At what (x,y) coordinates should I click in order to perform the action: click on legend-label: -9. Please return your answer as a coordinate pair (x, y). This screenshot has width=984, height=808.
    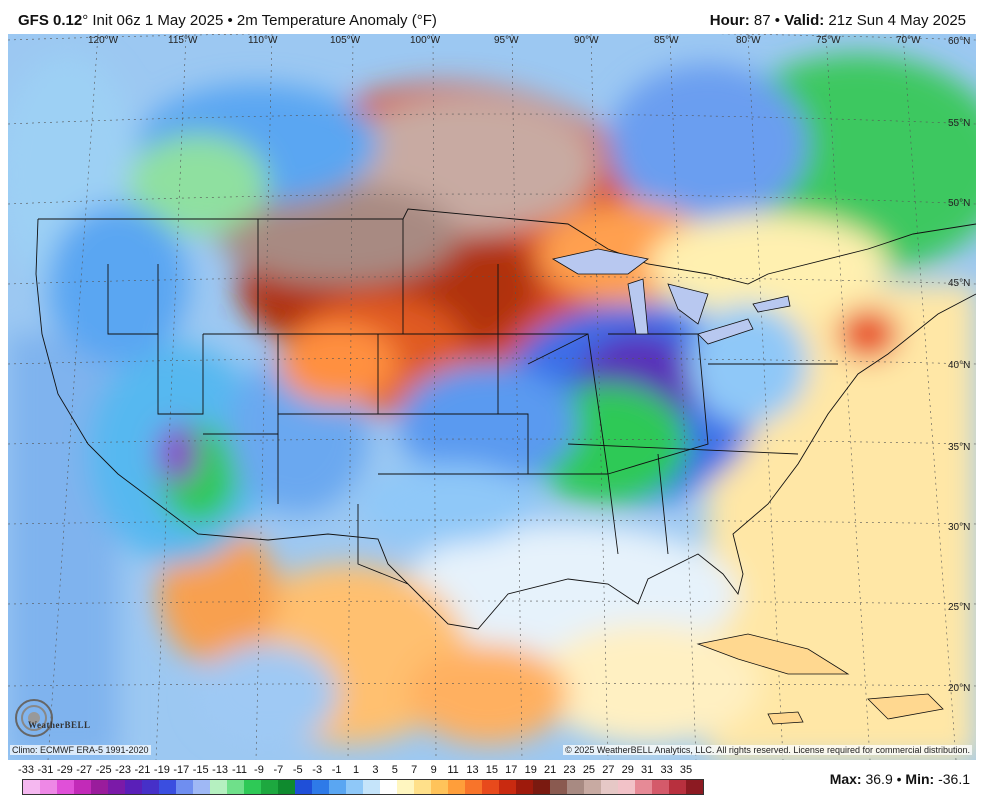
    Looking at the image, I should click on (259, 770).